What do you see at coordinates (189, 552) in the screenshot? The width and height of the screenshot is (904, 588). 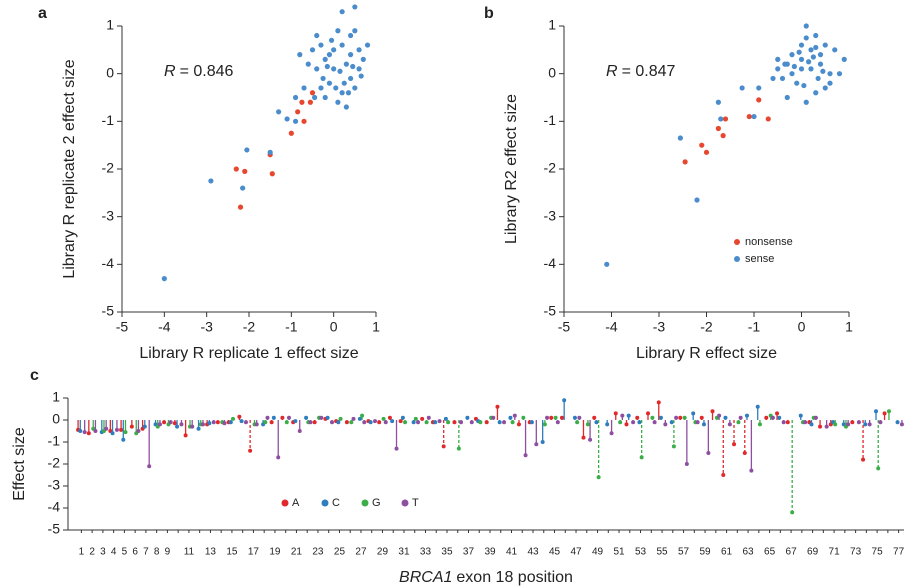 I see `x-tick-label: 11` at bounding box center [189, 552].